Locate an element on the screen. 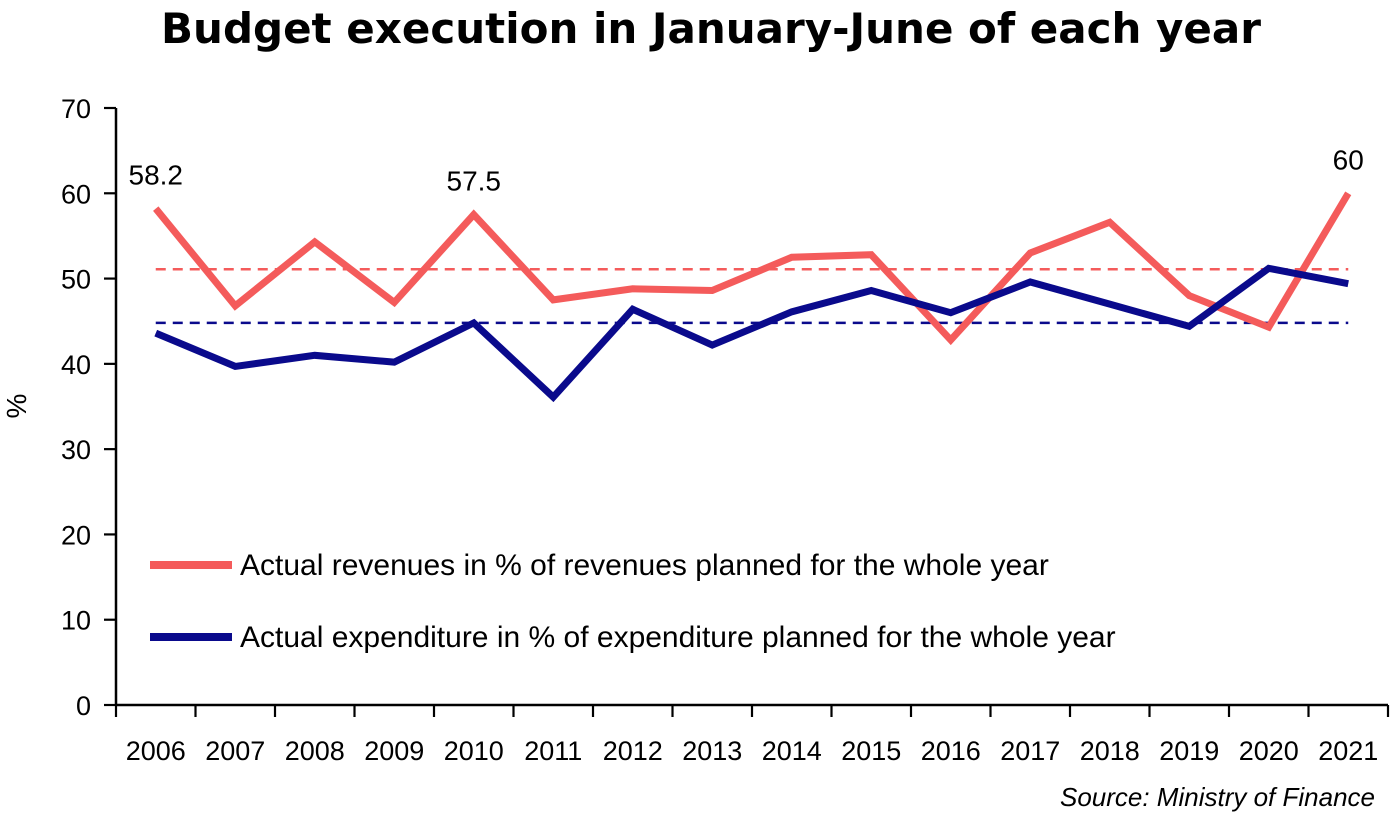  y-tick-label: 0 is located at coordinates (83, 706).